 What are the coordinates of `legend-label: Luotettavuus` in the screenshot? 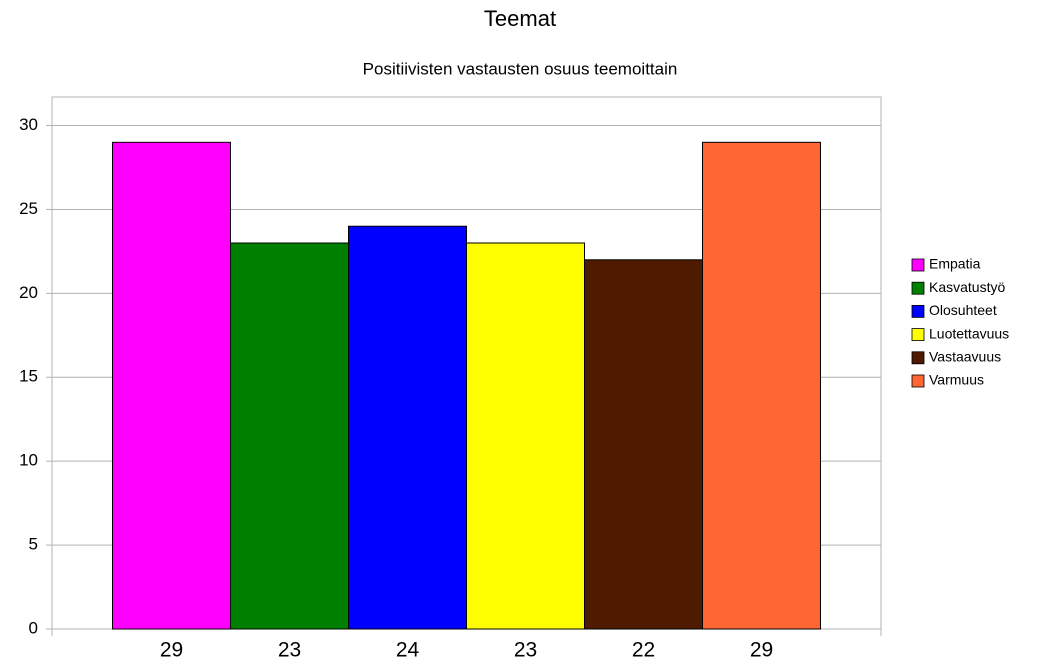 It's located at (969, 333).